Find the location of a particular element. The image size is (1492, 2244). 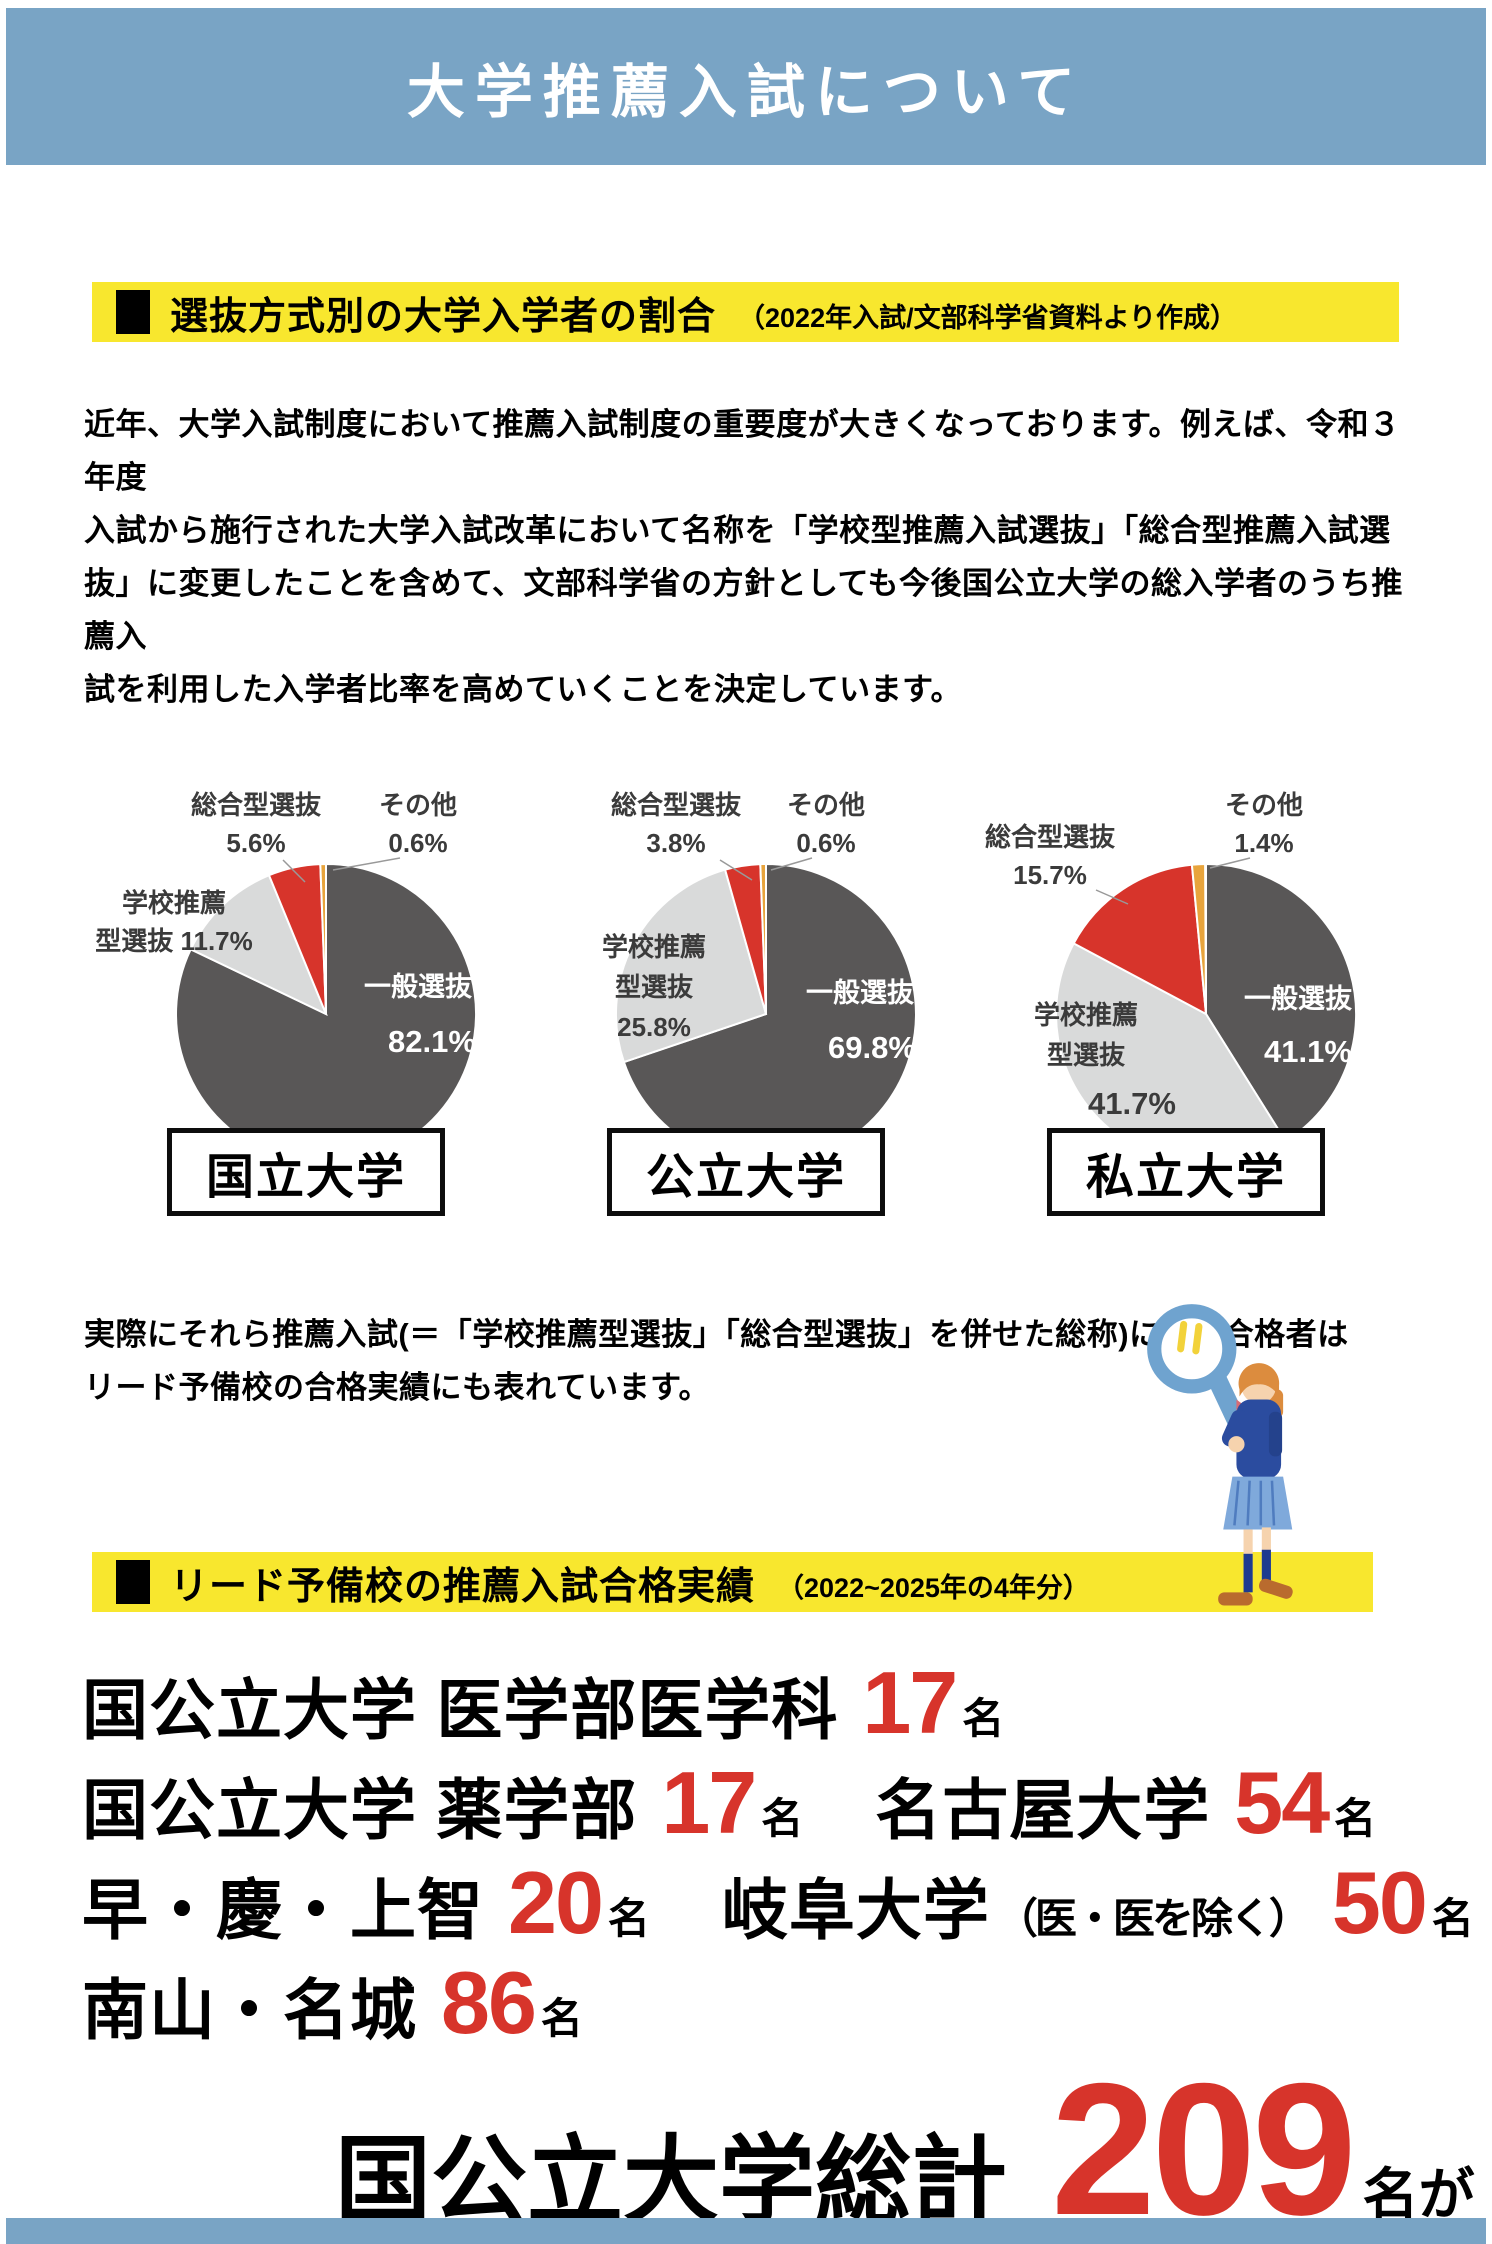

chart-title-box: 公立大学 is located at coordinates (746, 1172).